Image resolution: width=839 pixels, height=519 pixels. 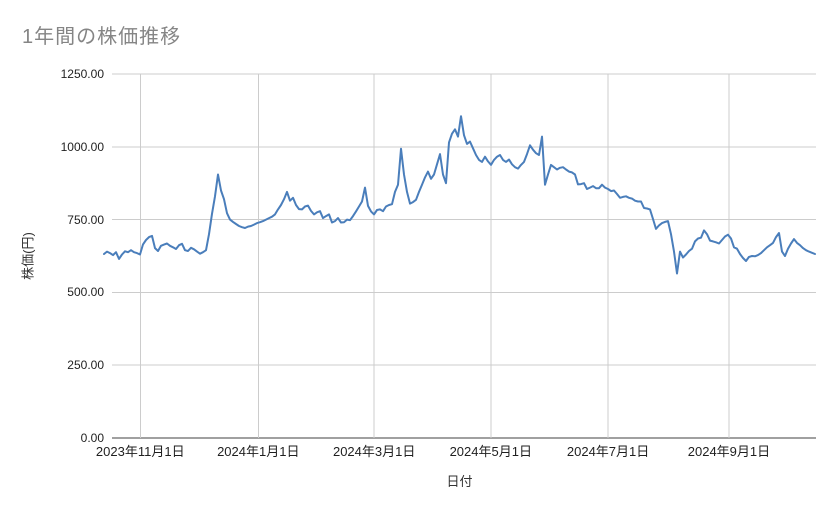 What do you see at coordinates (102, 37) in the screenshot?
I see `chart-title: 1年間の株価推移` at bounding box center [102, 37].